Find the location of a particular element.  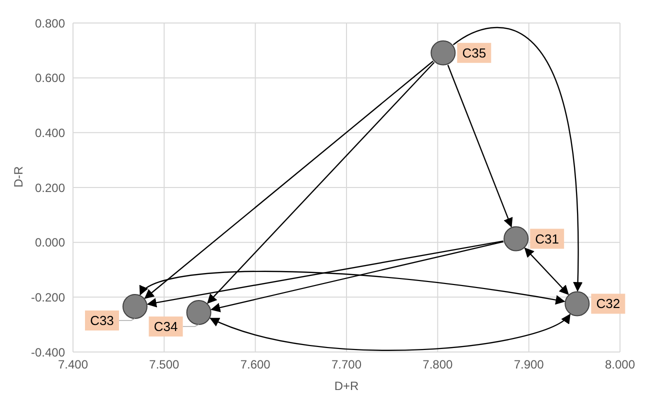

x-tick-label: 7.700 is located at coordinates (346, 365).